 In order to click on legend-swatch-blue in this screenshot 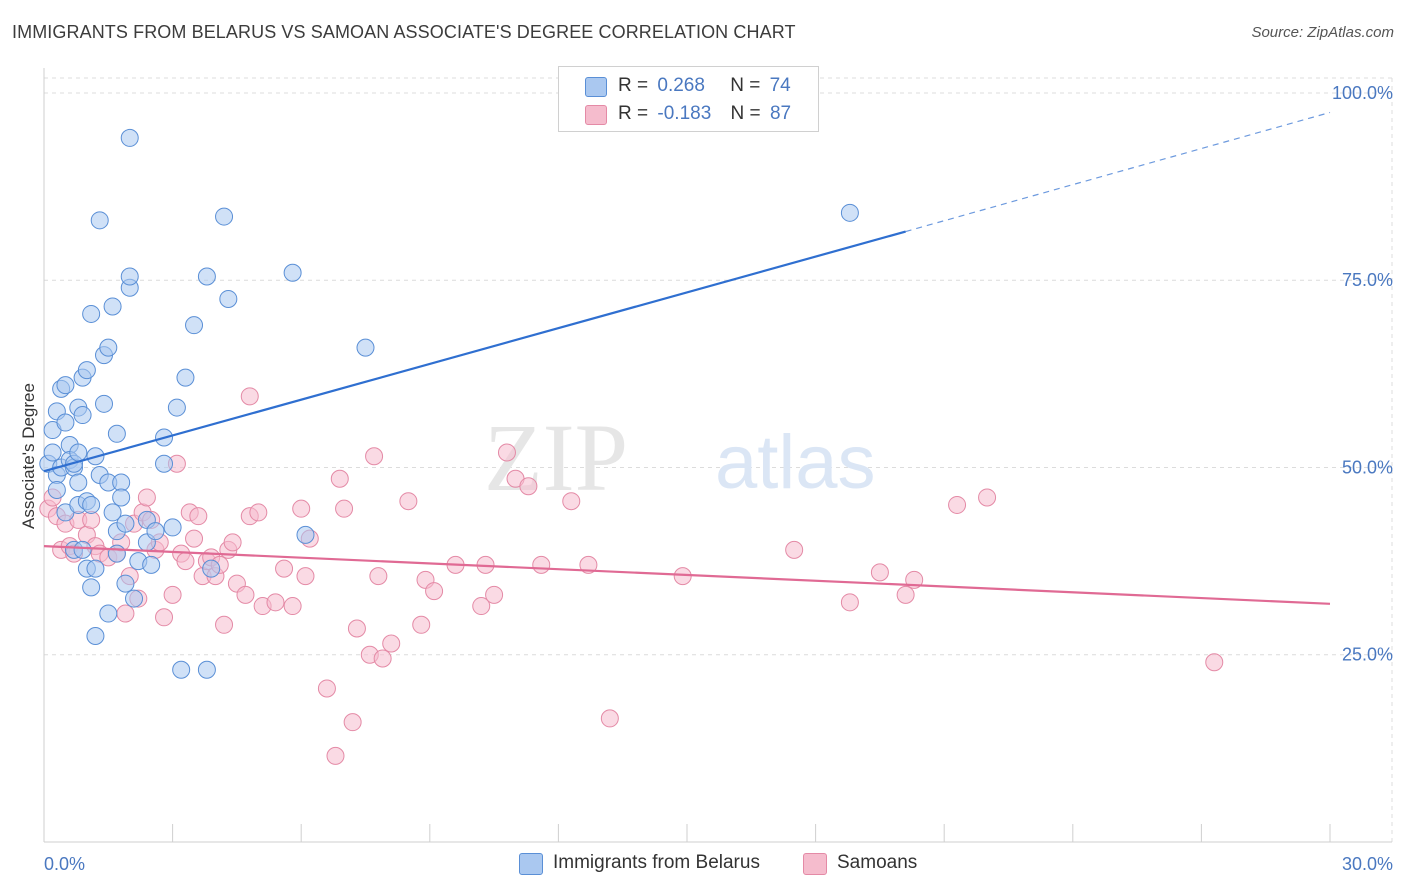, I will do `click(596, 87)`.